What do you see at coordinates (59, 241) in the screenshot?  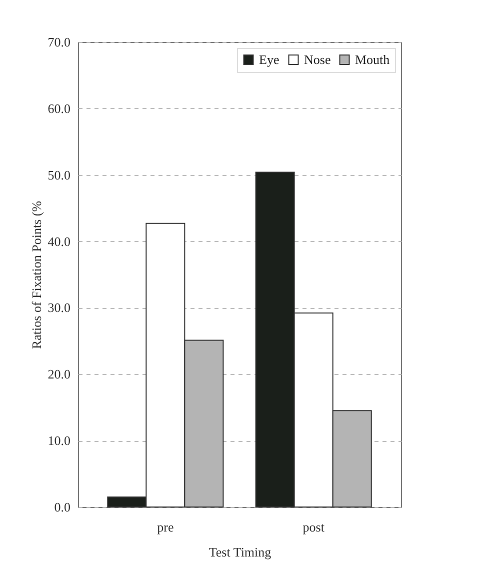 I see `y-tick-label: 40.0` at bounding box center [59, 241].